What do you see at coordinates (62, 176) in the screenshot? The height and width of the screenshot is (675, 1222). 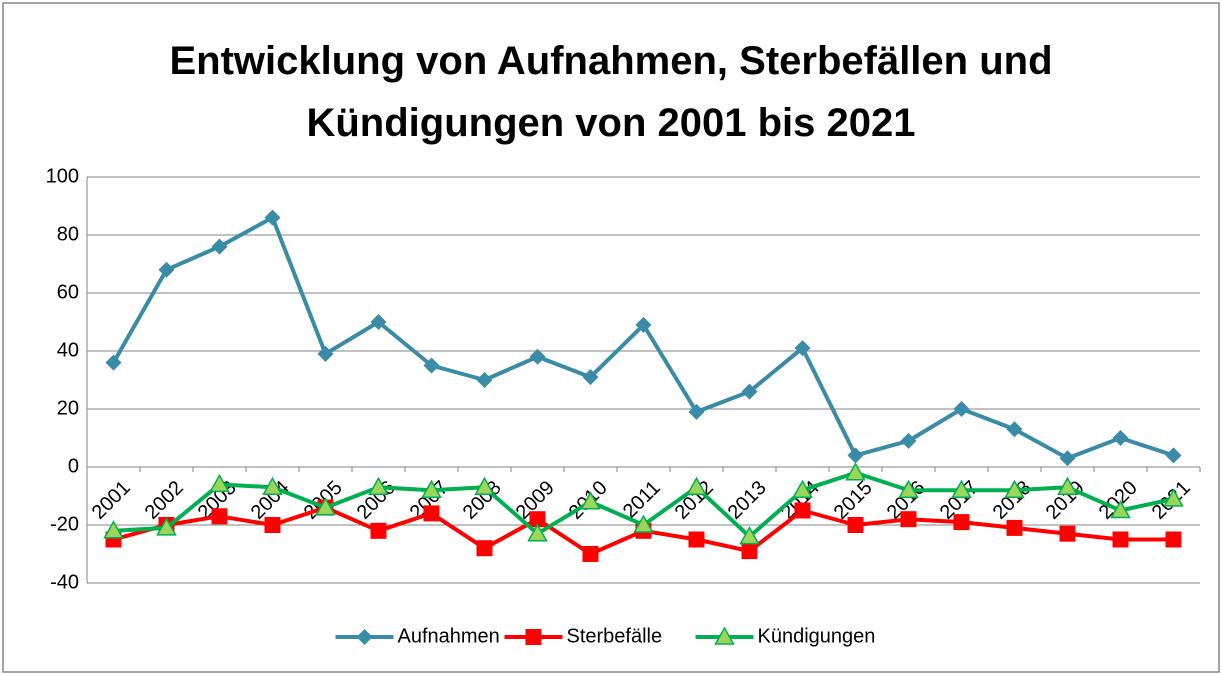 I see `y-tick-label: 100` at bounding box center [62, 176].